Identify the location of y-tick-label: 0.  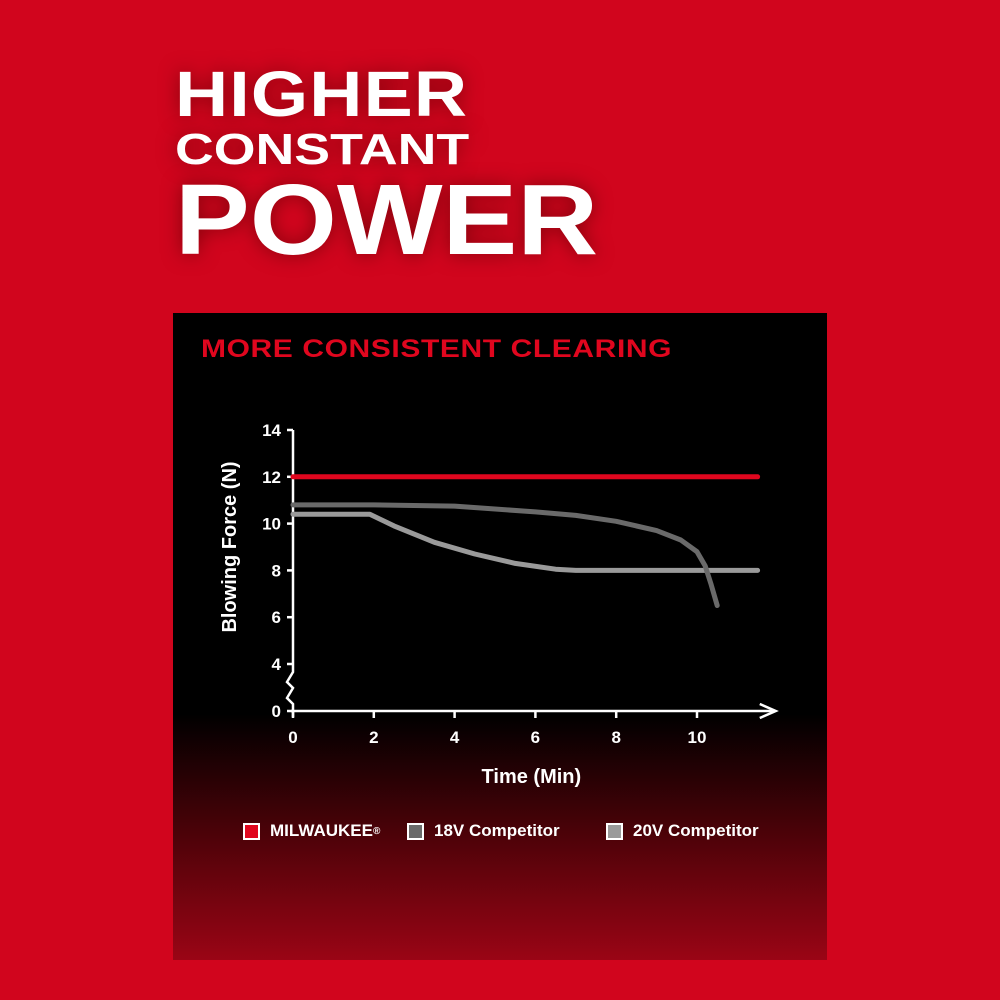
(276, 711).